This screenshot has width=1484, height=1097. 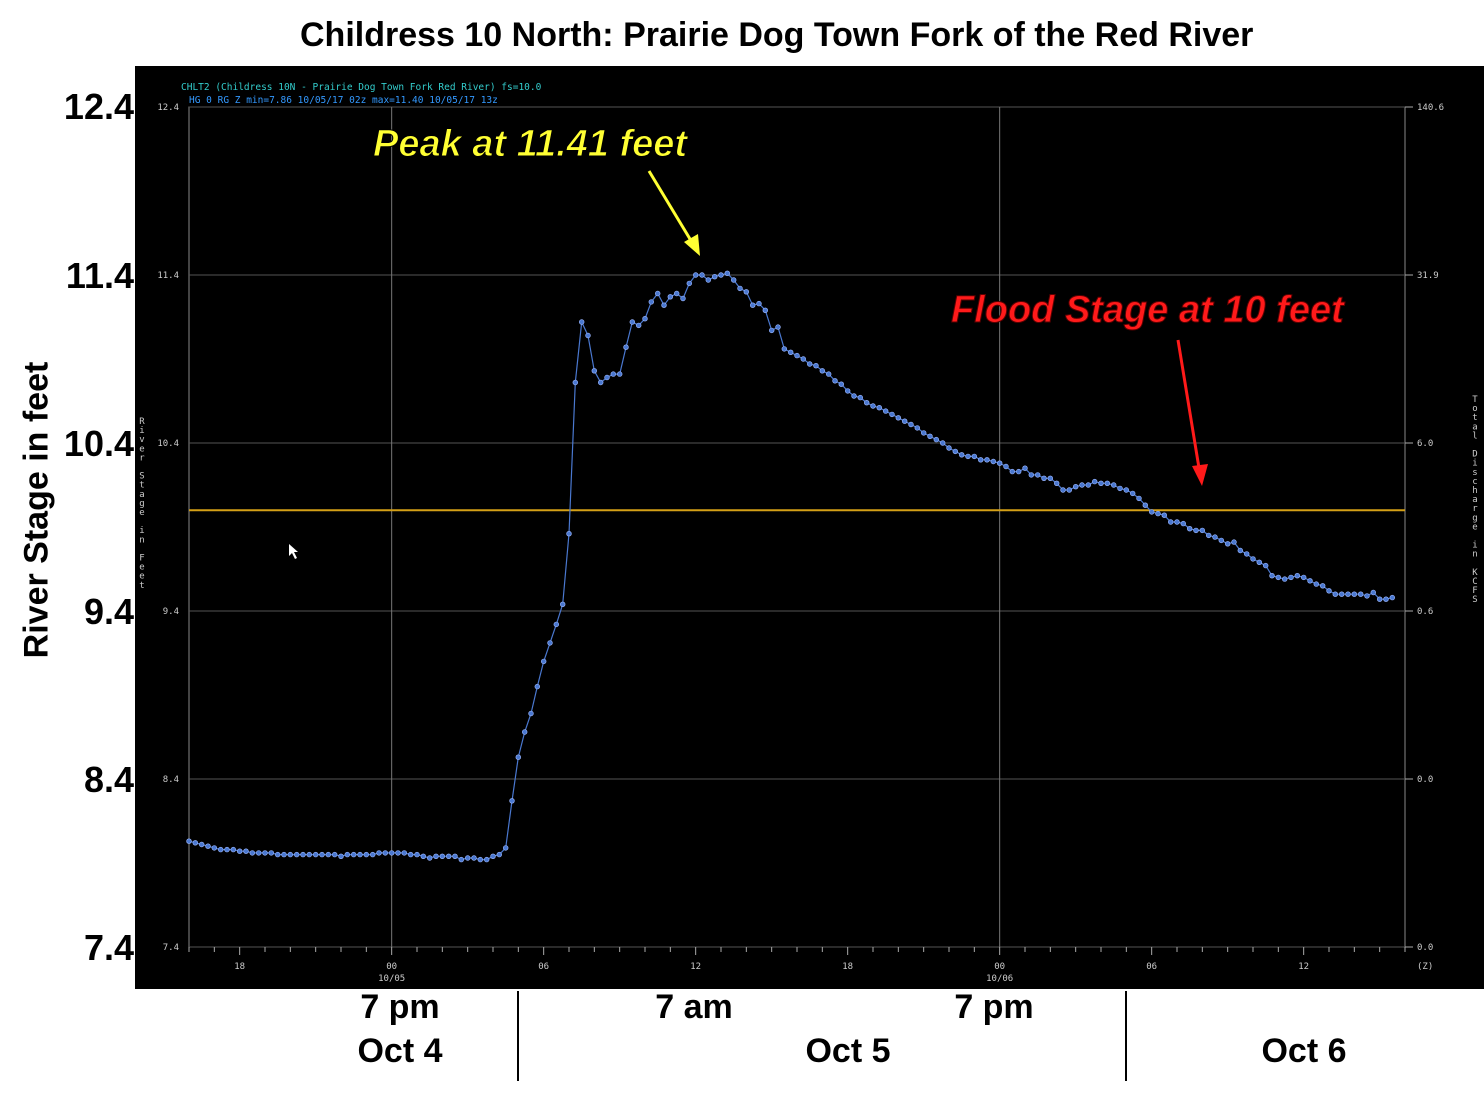 What do you see at coordinates (999, 967) in the screenshot?
I see `x-tick-label: 00` at bounding box center [999, 967].